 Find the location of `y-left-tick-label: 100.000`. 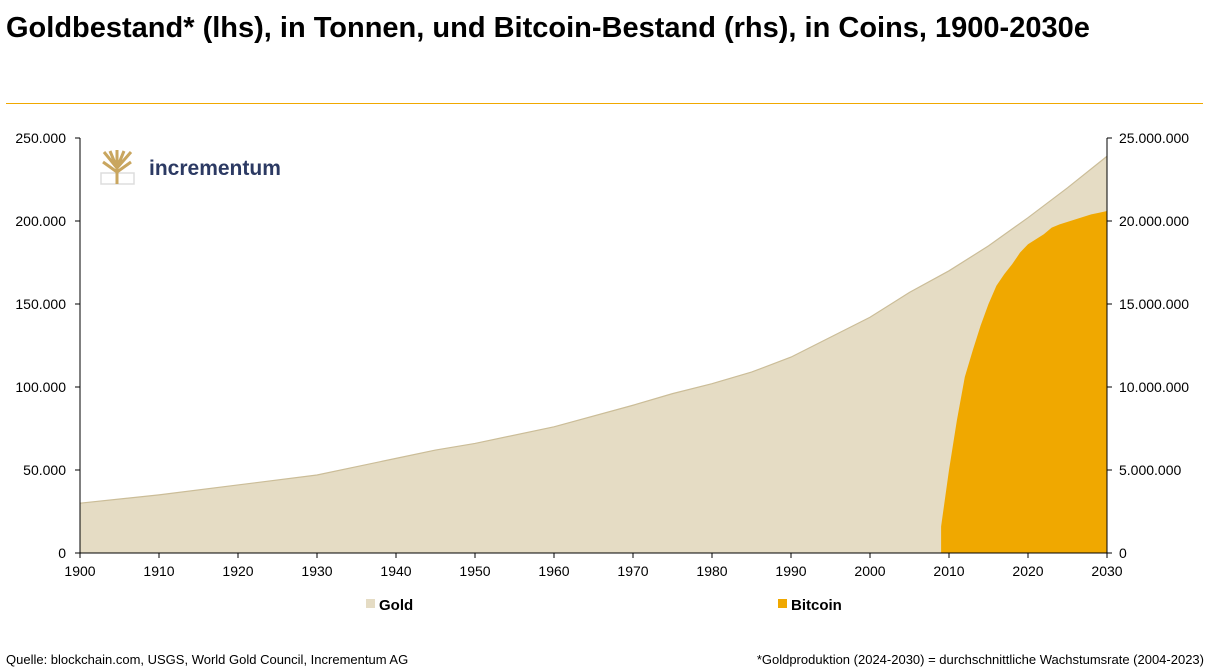

y-left-tick-label: 100.000 is located at coordinates (40, 387).